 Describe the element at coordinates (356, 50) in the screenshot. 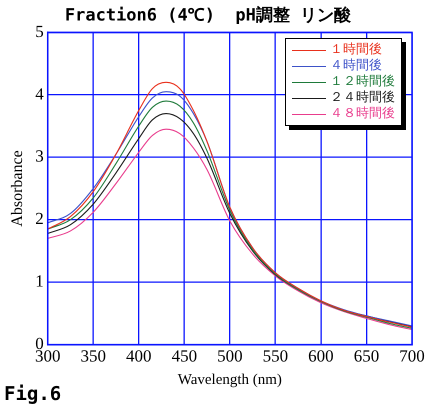

I see `legend-label: １時間後` at that location.